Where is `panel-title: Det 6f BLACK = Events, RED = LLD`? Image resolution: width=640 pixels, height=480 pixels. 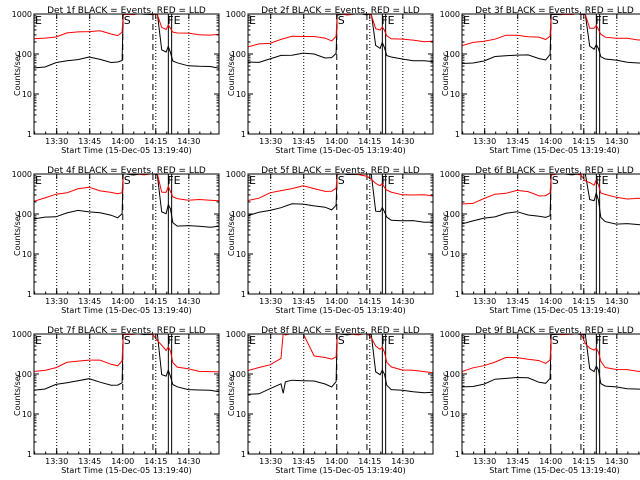 panel-title: Det 6f BLACK = Events, RED = LLD is located at coordinates (554, 171).